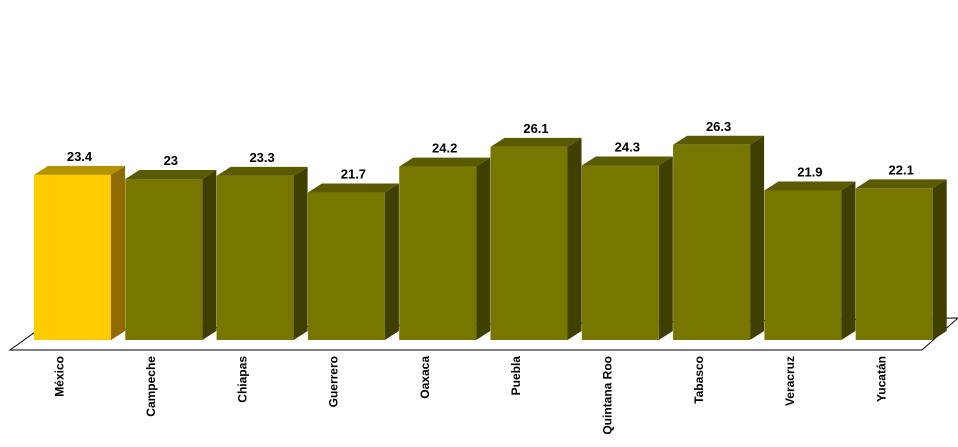  What do you see at coordinates (718, 126) in the screenshot?
I see `data-label: 26.3` at bounding box center [718, 126].